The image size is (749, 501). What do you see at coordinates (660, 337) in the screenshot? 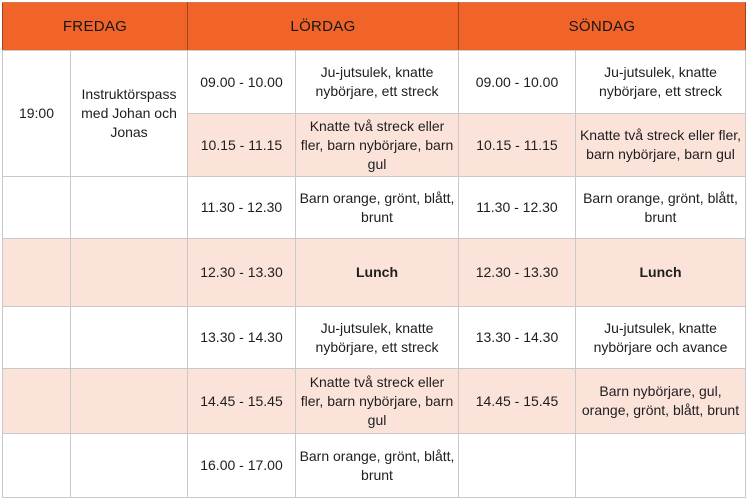
I see `sunday-activity-cell: Ju-jutsulek, knatte nybörjare och avance` at bounding box center [660, 337].